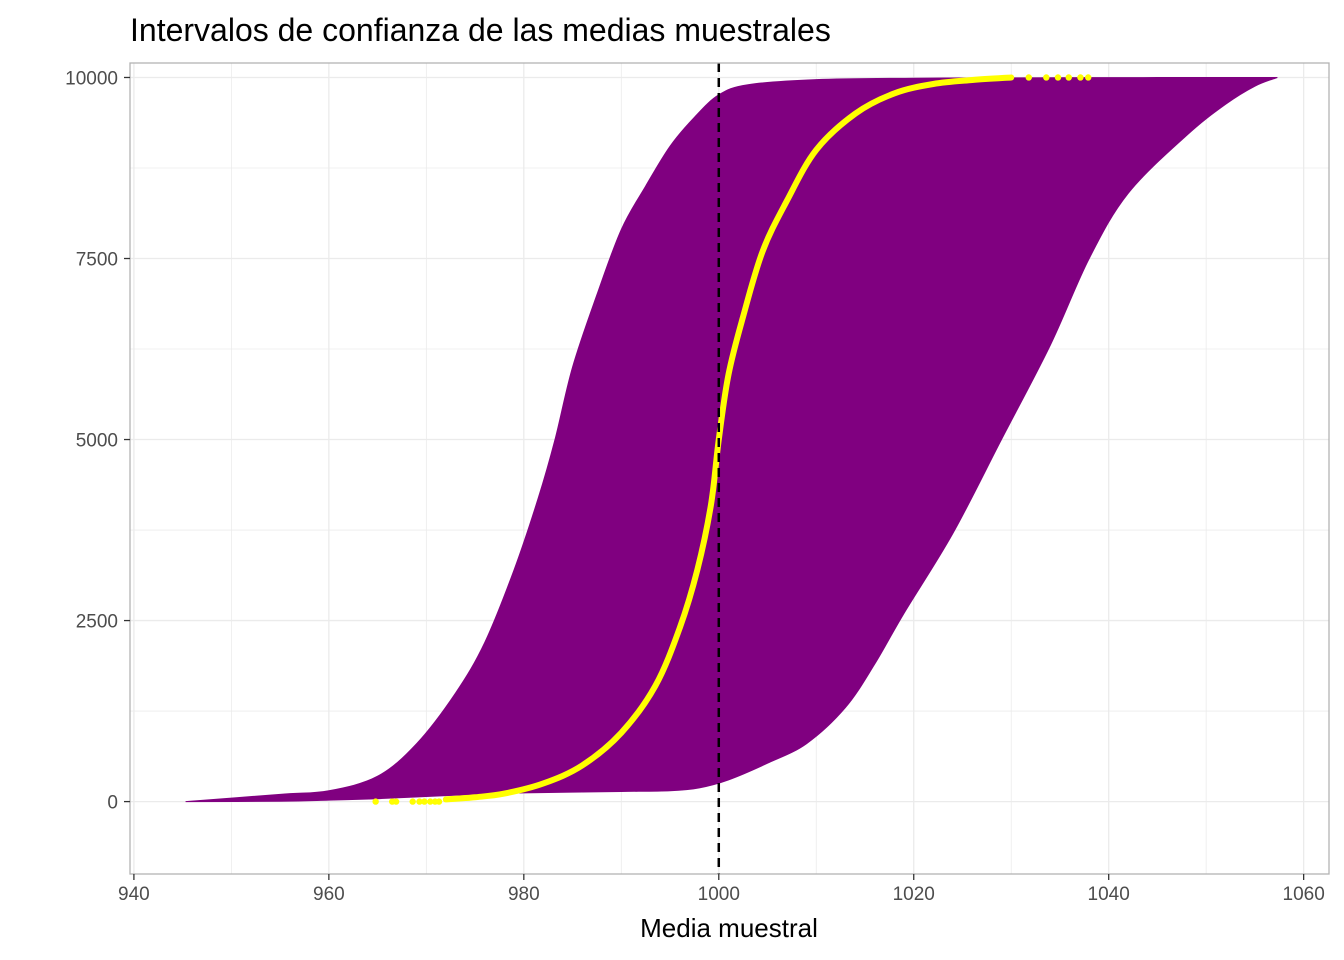  I want to click on x-tick-label: 980, so click(524, 894).